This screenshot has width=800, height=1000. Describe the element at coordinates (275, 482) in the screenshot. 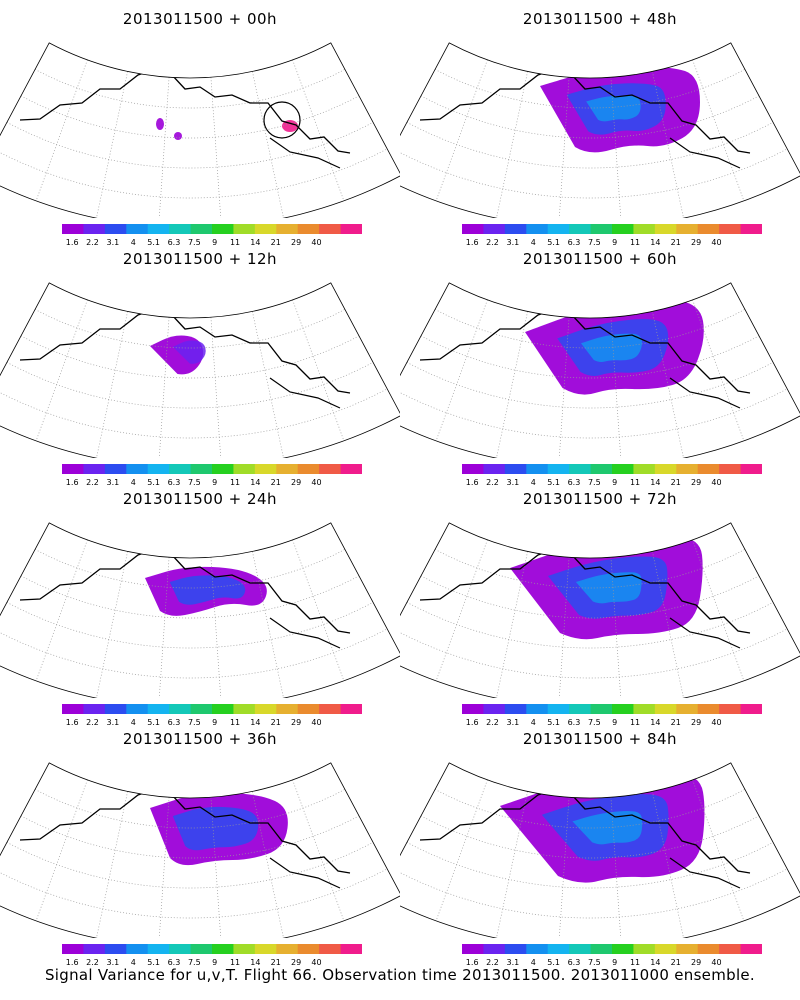

I see `colorbar-tick-label: 21` at that location.